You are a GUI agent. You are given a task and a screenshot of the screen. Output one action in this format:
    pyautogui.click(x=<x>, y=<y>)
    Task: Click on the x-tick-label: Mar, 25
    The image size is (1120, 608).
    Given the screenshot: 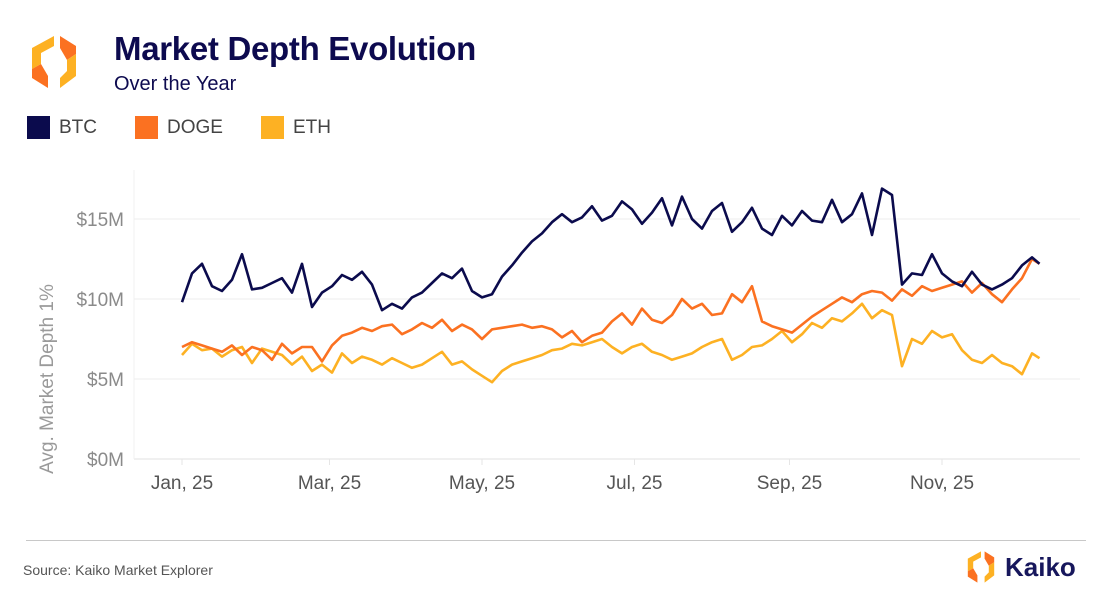 What is the action you would take?
    pyautogui.click(x=329, y=483)
    